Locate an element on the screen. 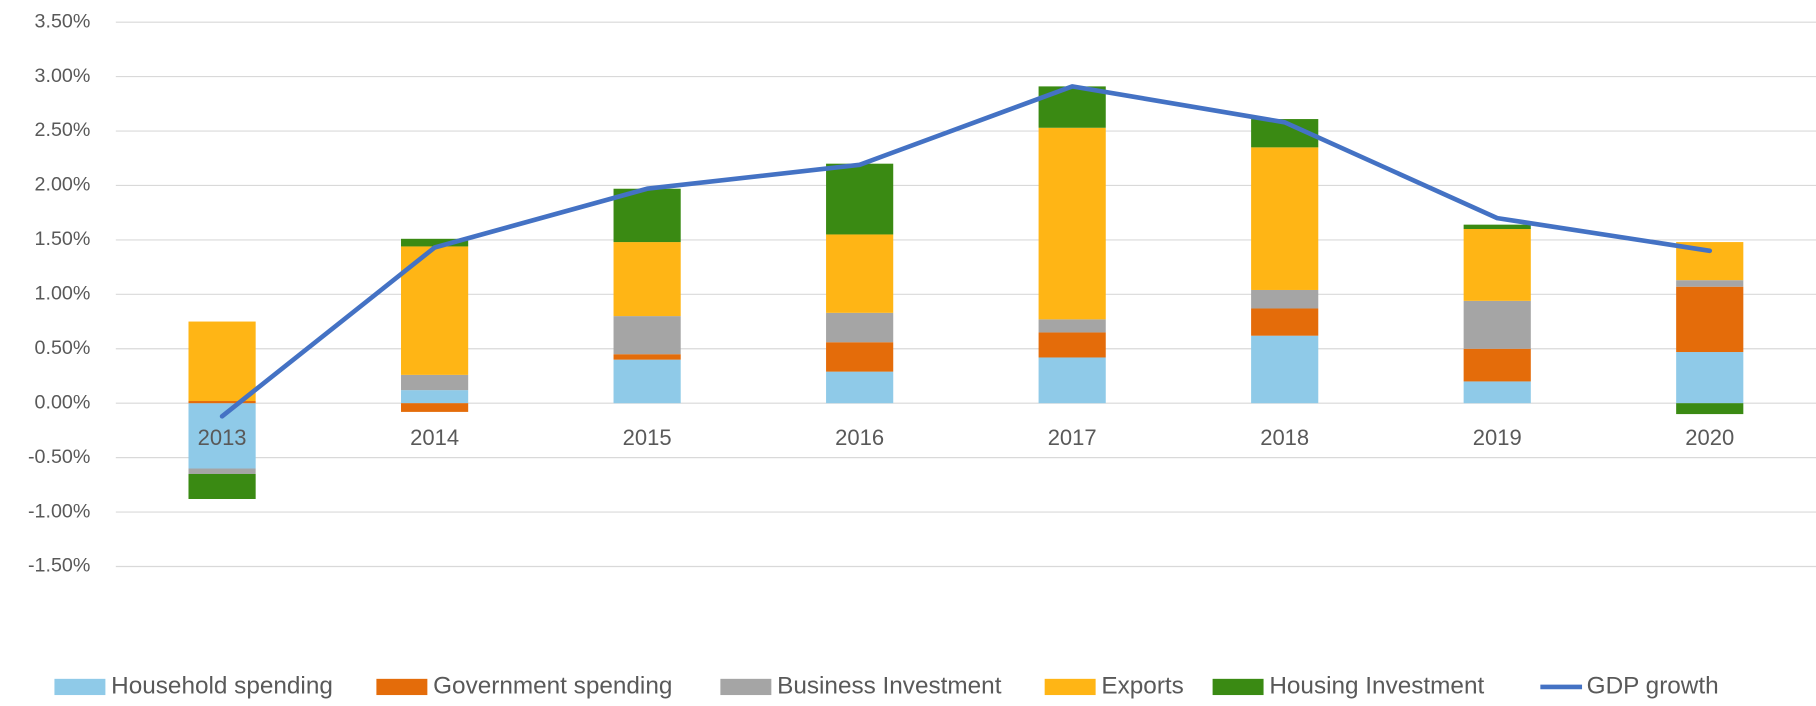 Image resolution: width=1816 pixels, height=706 pixels. y-tick-label: 3.50% is located at coordinates (63, 21).